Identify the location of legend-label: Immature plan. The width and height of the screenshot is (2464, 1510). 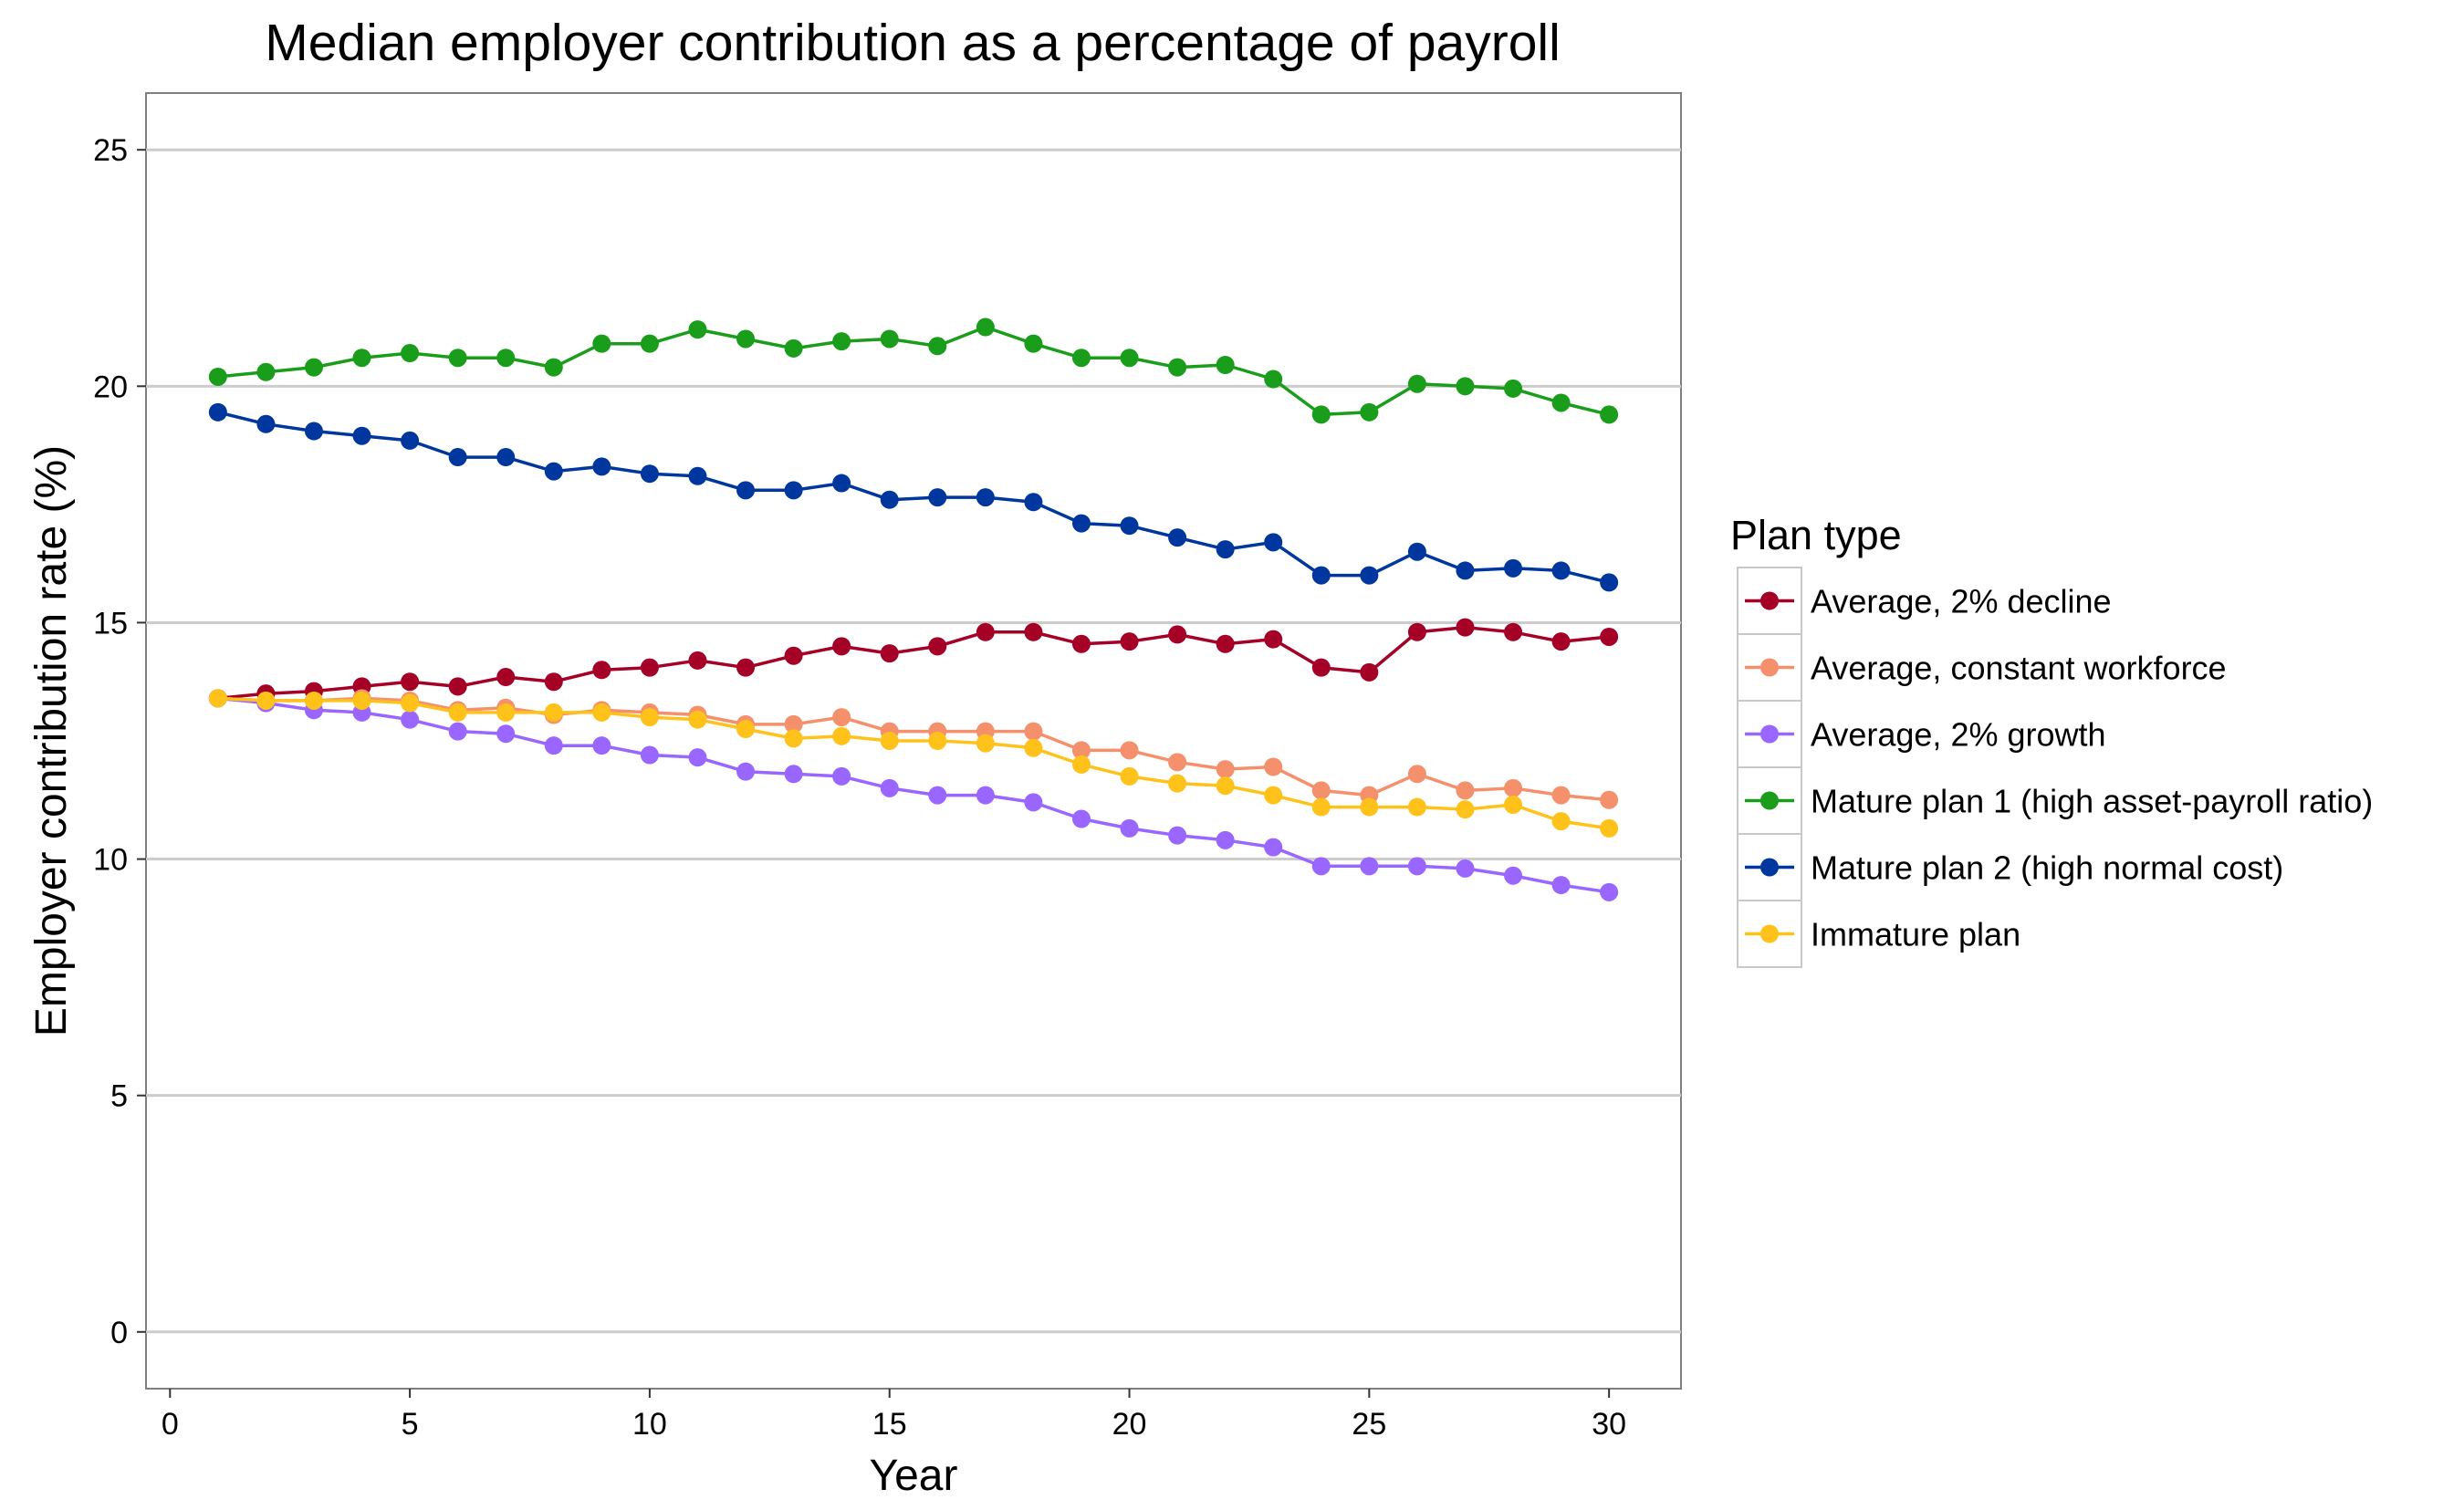
(1915, 934).